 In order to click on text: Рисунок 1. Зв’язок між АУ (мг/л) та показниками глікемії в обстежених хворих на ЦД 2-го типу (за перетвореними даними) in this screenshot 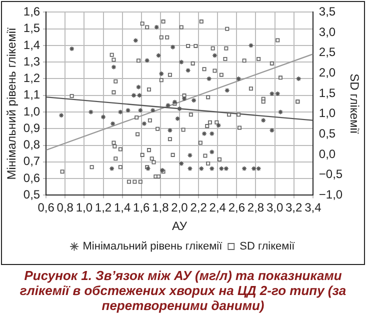, I will do `click(183, 290)`.